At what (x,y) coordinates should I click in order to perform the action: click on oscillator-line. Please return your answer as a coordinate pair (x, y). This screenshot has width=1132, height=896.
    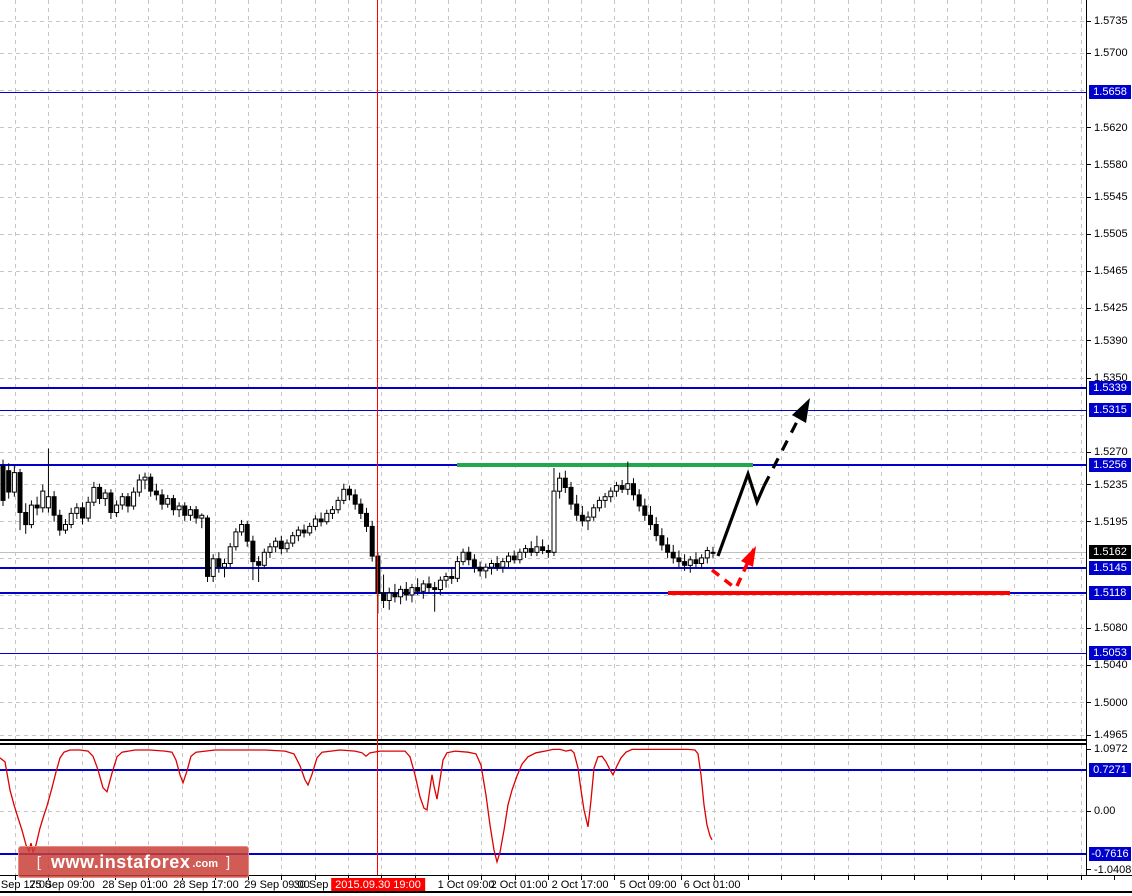
    Looking at the image, I should click on (356, 806).